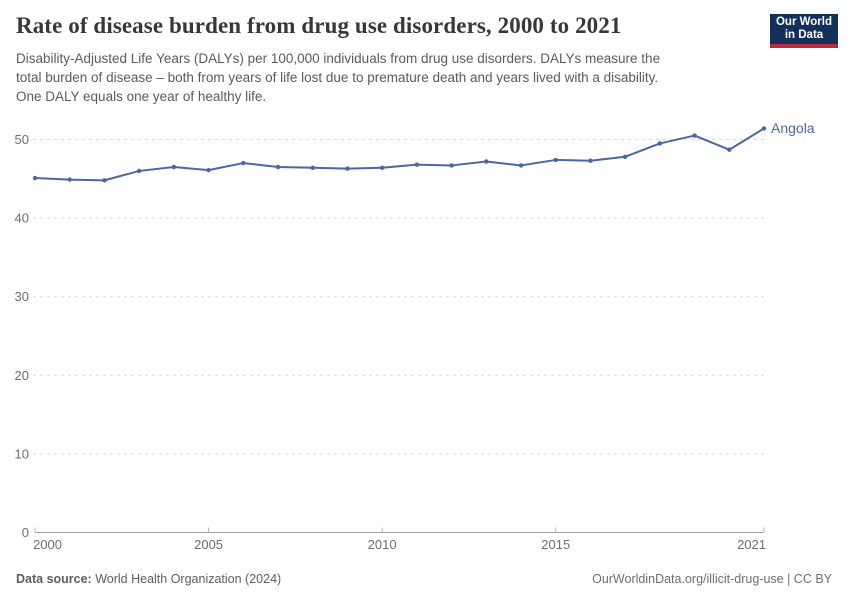 The width and height of the screenshot is (850, 600). What do you see at coordinates (751, 544) in the screenshot?
I see `x-tick-label: 2021` at bounding box center [751, 544].